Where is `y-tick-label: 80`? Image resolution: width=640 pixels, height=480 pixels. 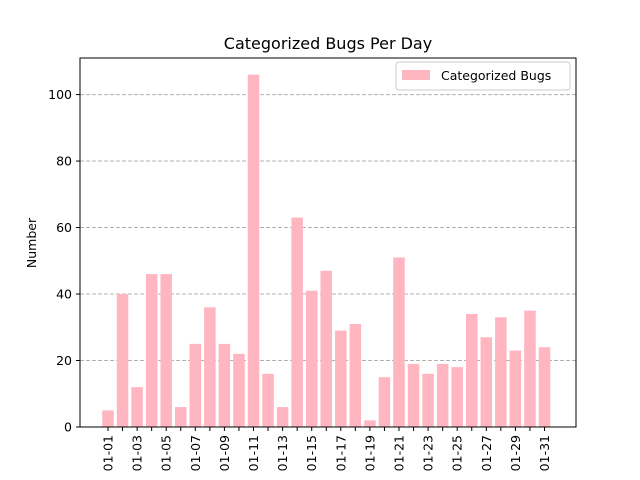
y-tick-label: 80 is located at coordinates (64, 161).